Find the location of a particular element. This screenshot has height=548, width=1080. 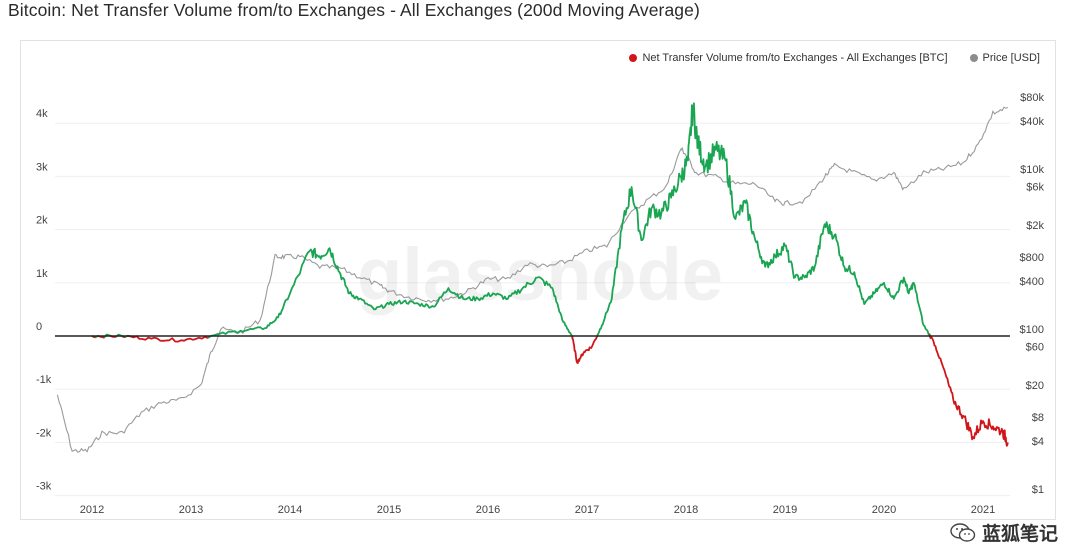

brand-overlay: 蓝狐笔记 is located at coordinates (1004, 532).